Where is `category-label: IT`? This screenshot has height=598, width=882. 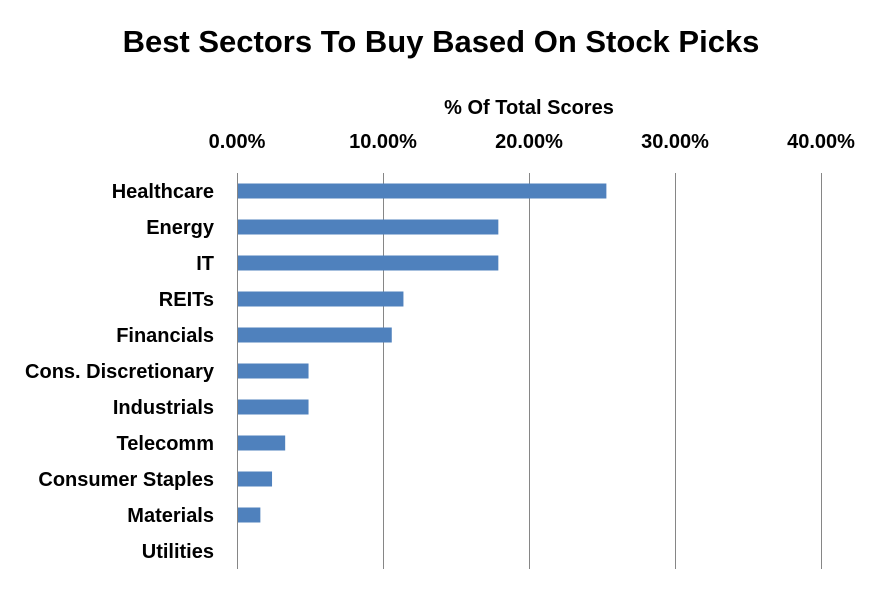
category-label: IT is located at coordinates (205, 264).